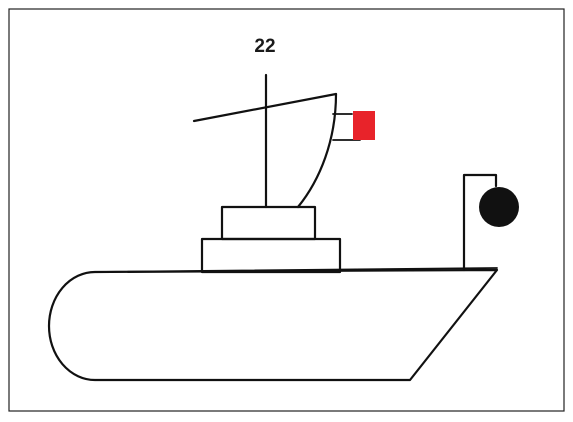 The width and height of the screenshot is (573, 422). What do you see at coordinates (296, 270) in the screenshot?
I see `deck-line` at bounding box center [296, 270].